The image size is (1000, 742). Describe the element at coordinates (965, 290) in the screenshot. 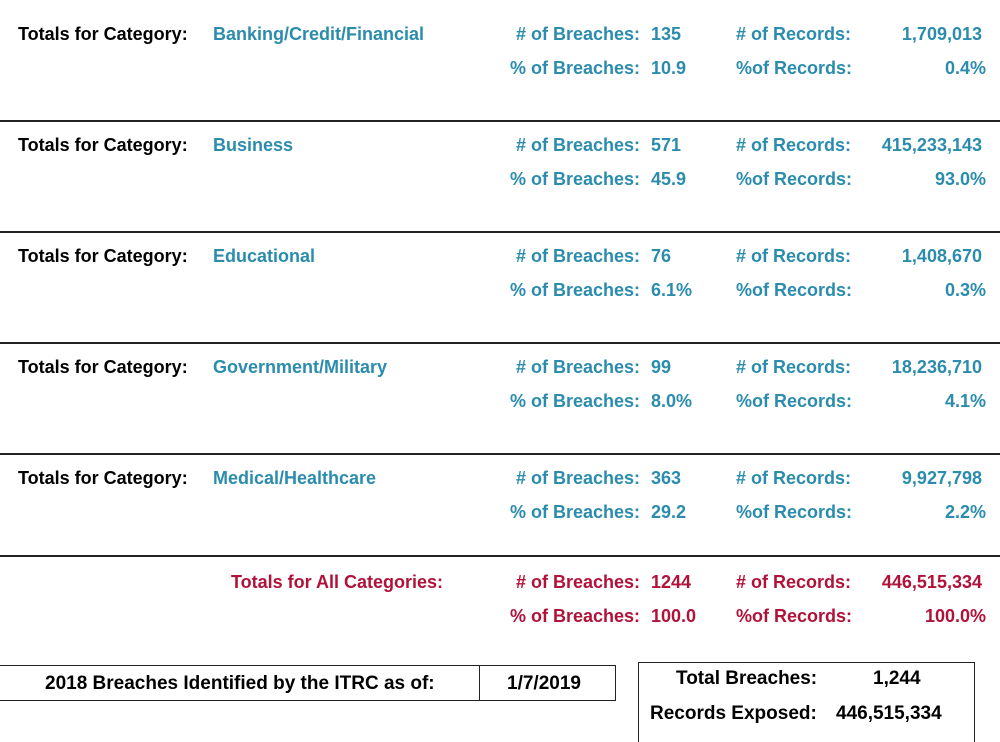

I see `pct-records-value: 0.3%` at that location.